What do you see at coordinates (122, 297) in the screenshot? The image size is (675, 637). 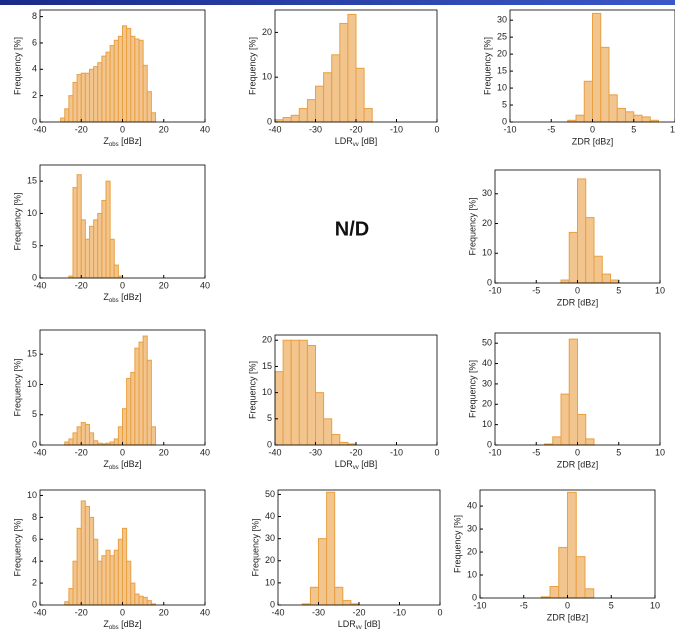 I see `x-axis-label: Zobs [dBz]` at bounding box center [122, 297].